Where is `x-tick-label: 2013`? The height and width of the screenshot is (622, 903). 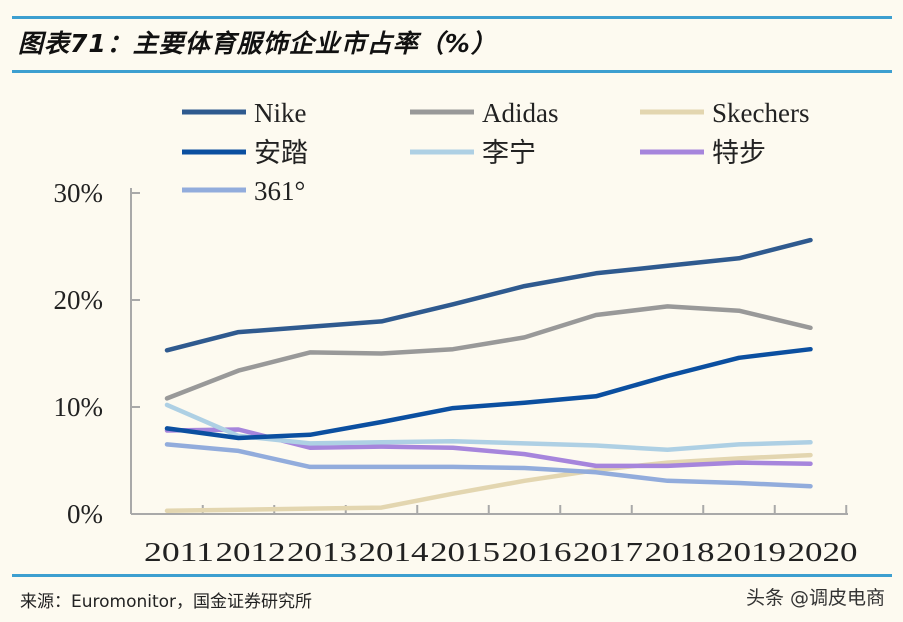 x-tick-label: 2013 is located at coordinates (322, 552).